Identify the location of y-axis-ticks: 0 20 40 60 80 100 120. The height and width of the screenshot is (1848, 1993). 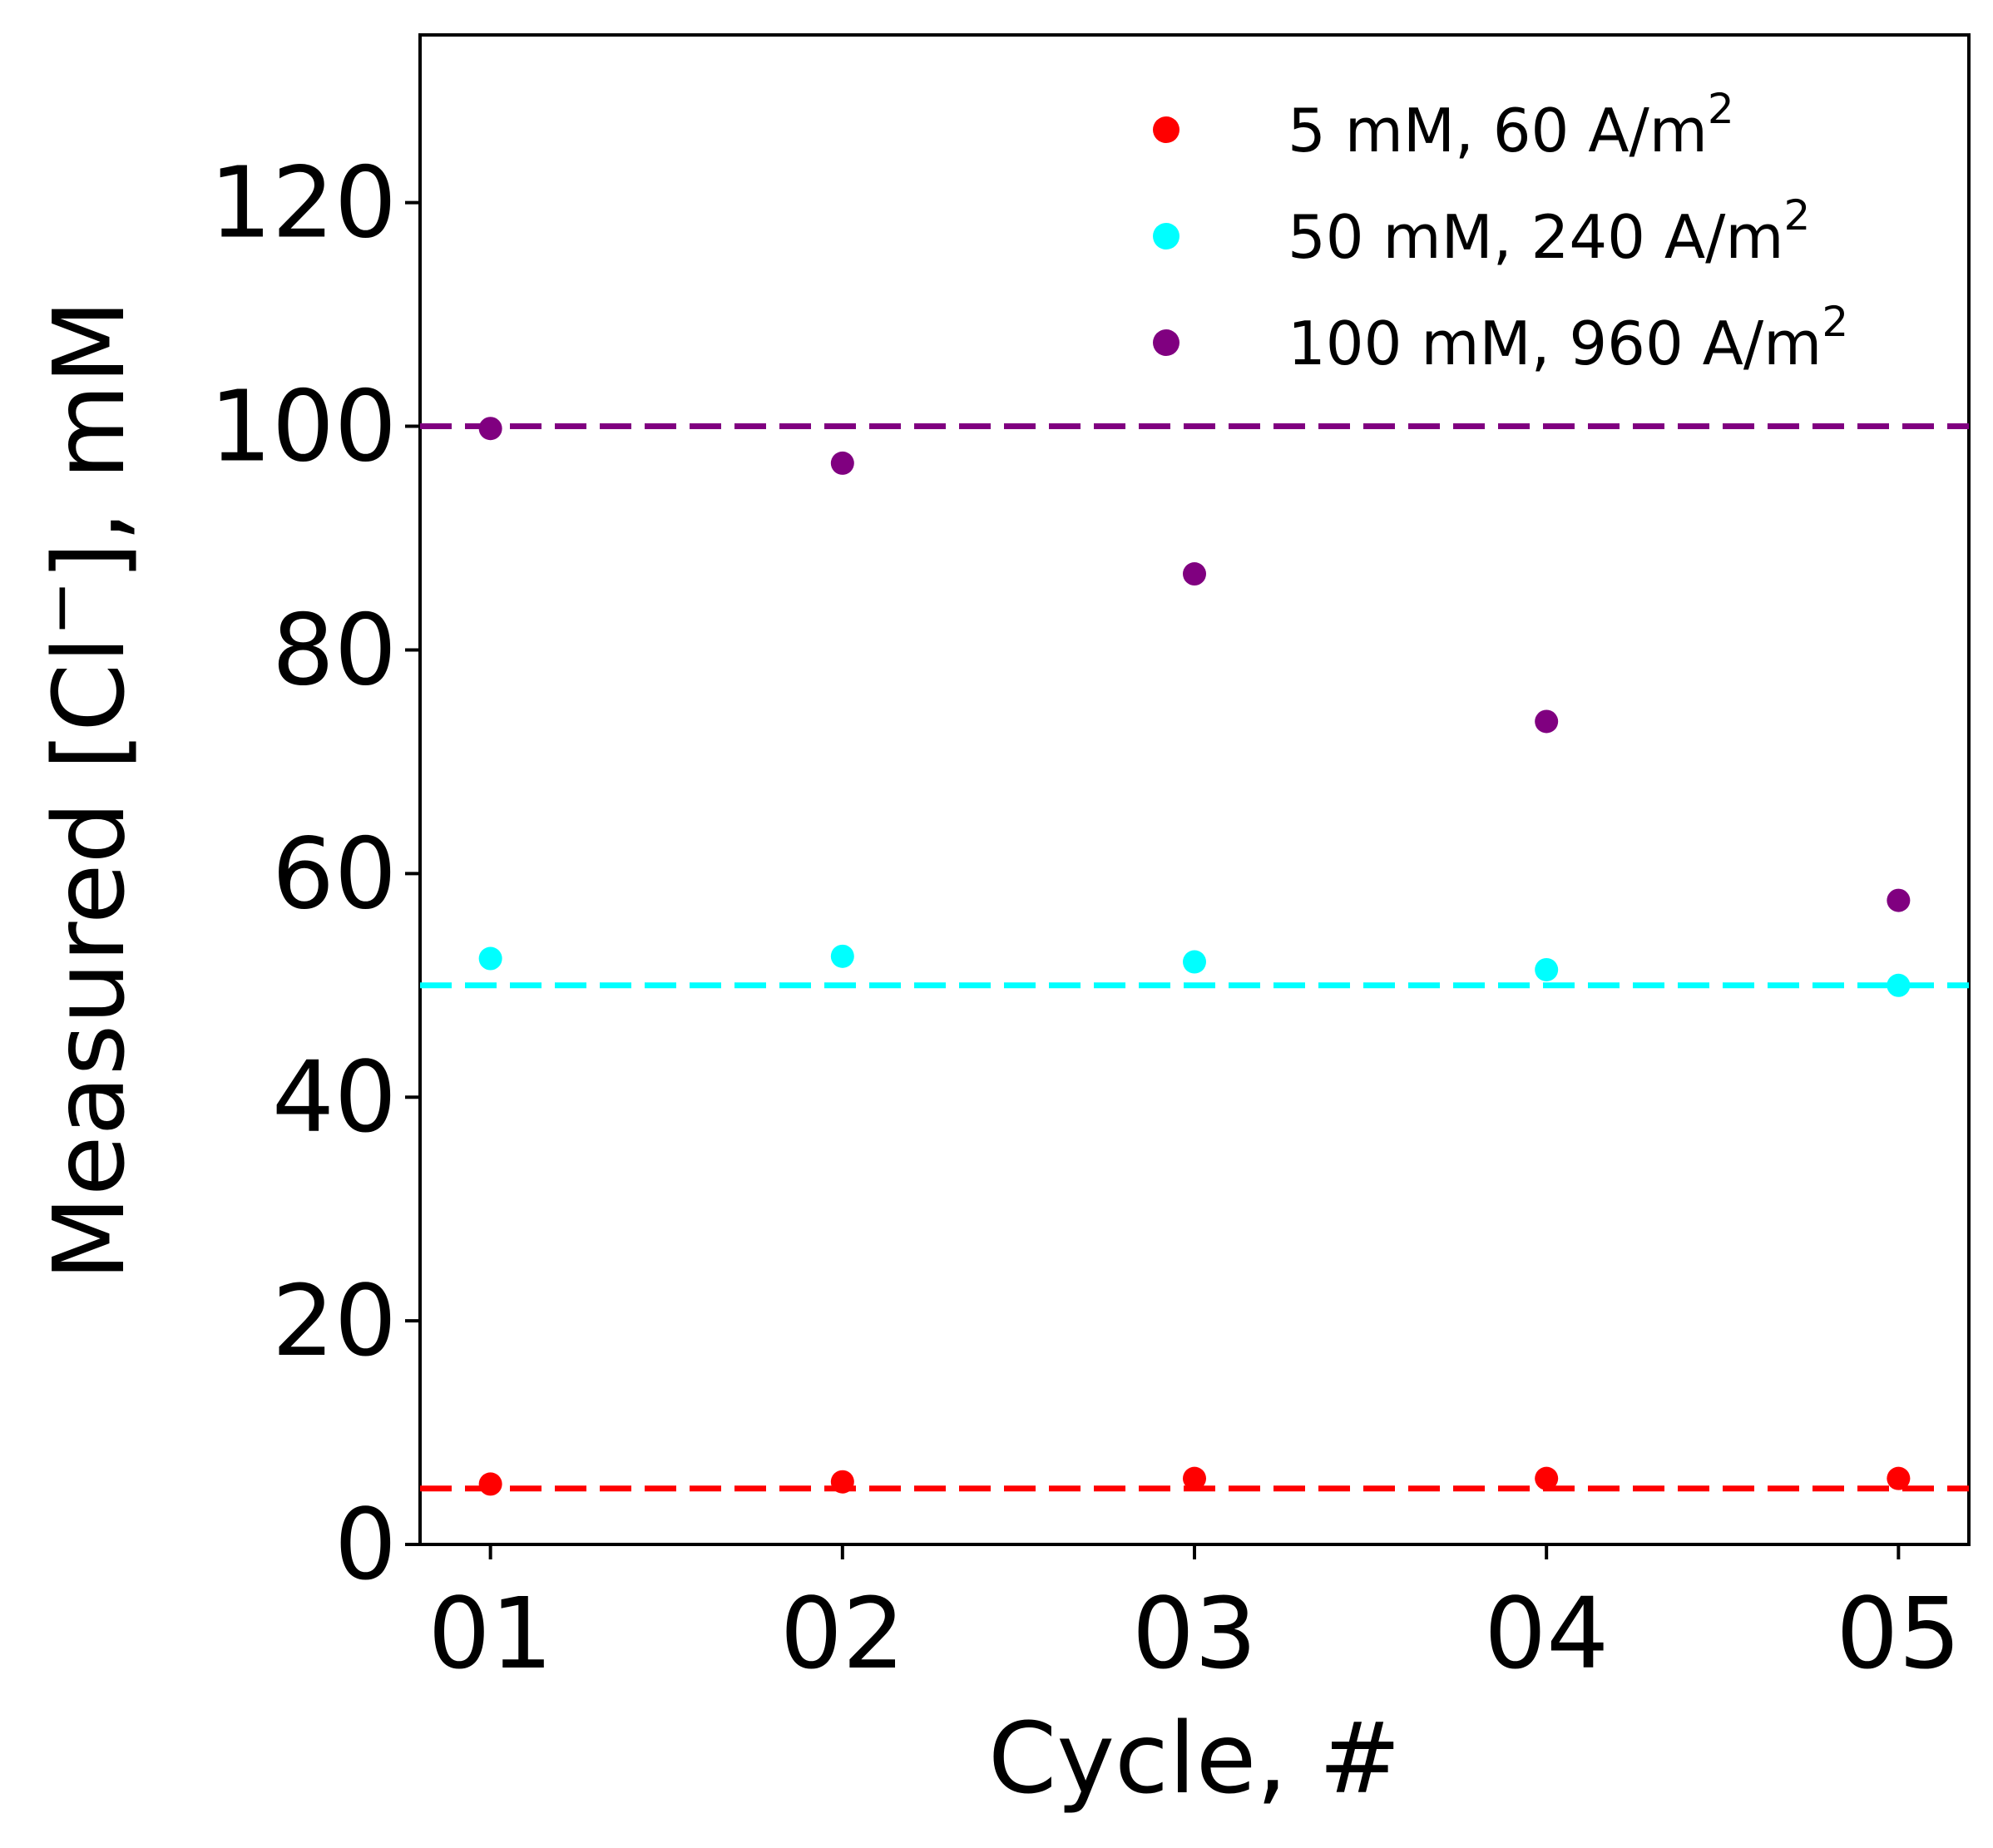
(315, 874).